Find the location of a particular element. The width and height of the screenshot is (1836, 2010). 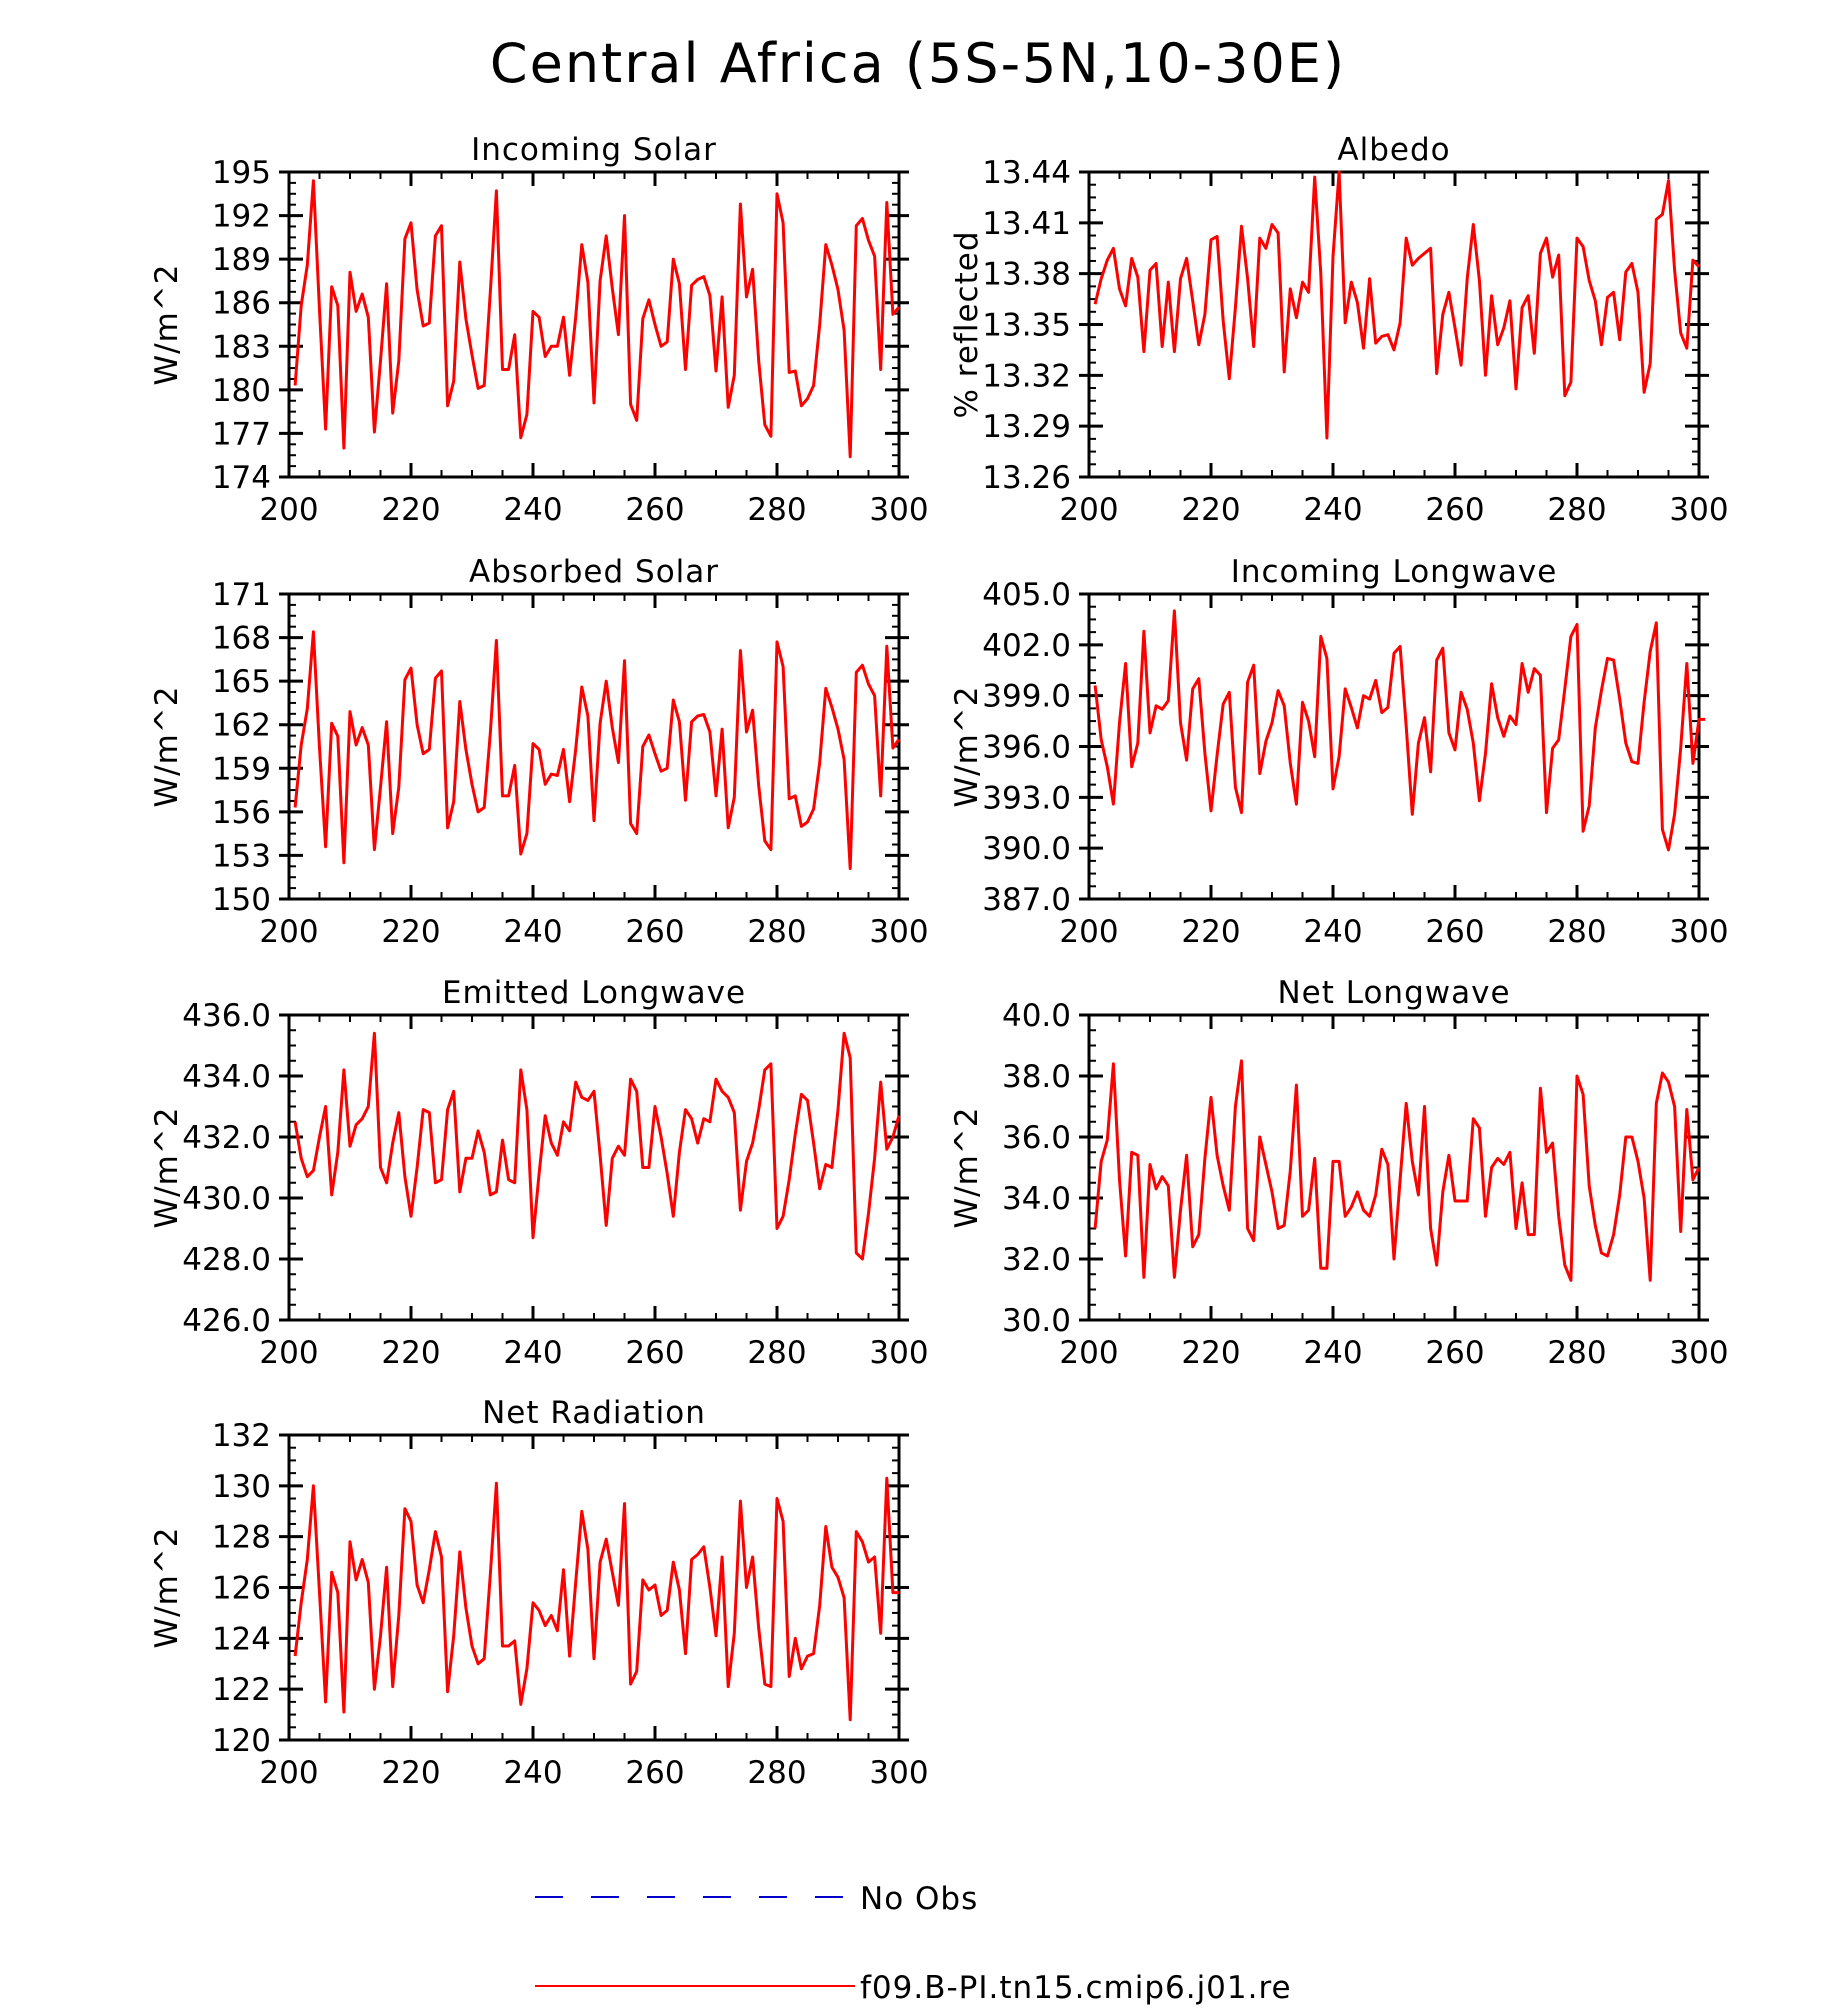

net-longwave-y-tick-label: 36.0 is located at coordinates (1036, 1138).